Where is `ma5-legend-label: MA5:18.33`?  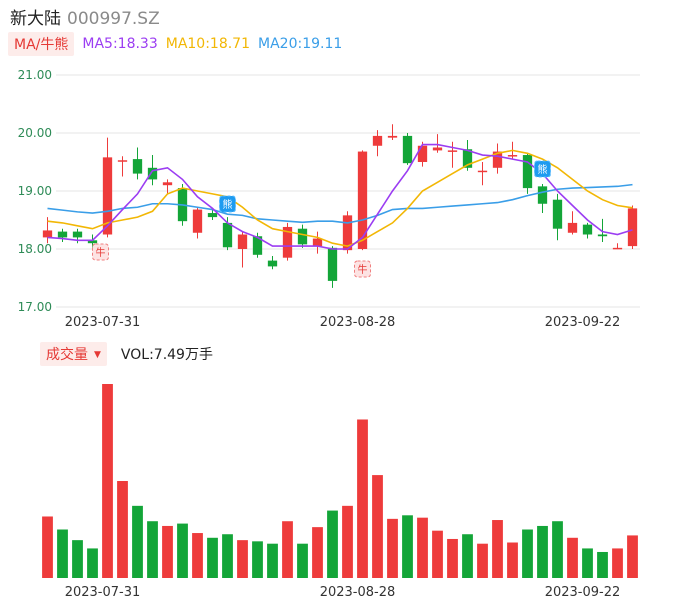 ma5-legend-label: MA5:18.33 is located at coordinates (120, 44).